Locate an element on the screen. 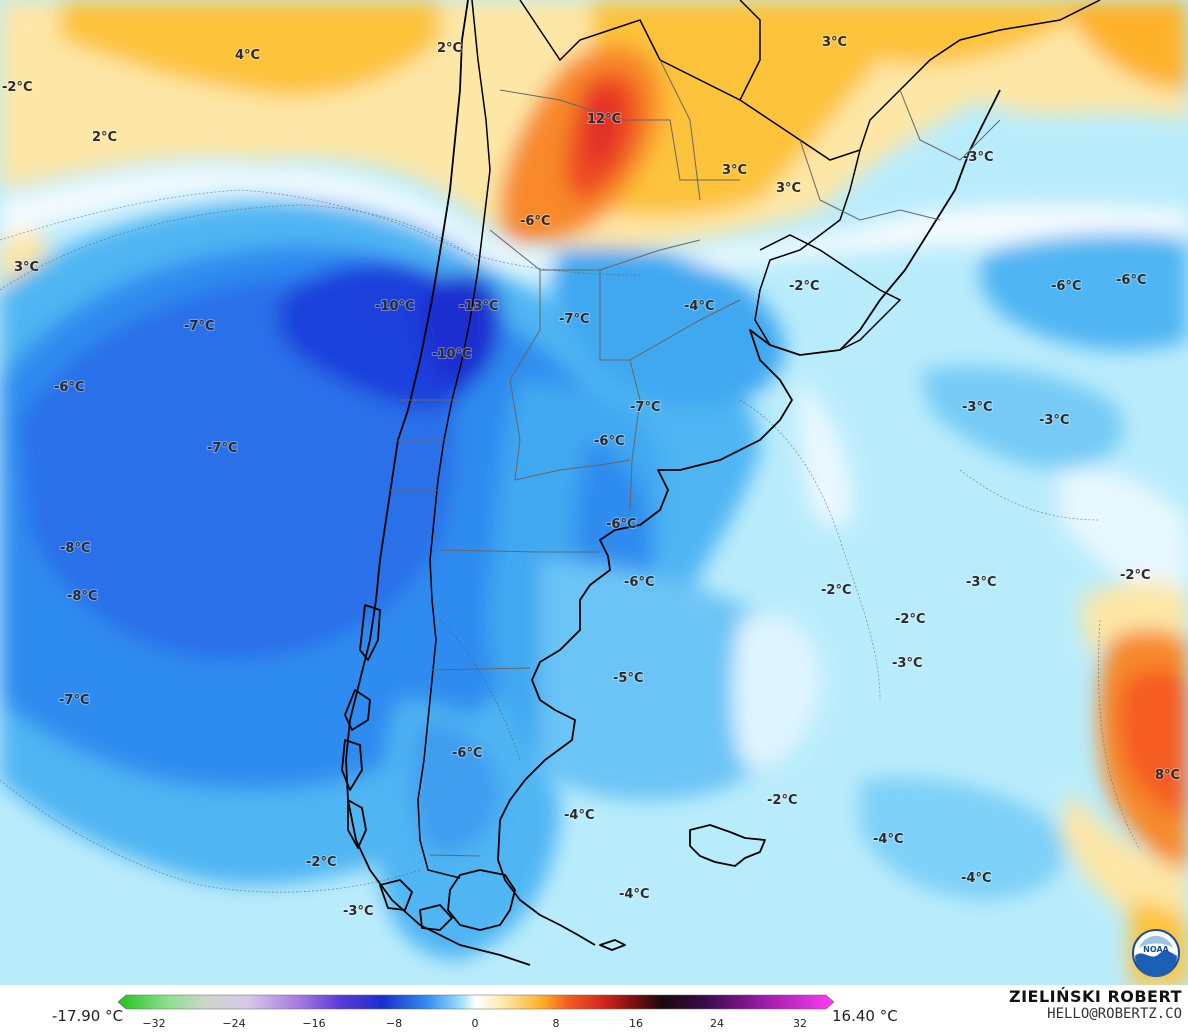  colorbar-tick: 16 is located at coordinates (636, 1023).